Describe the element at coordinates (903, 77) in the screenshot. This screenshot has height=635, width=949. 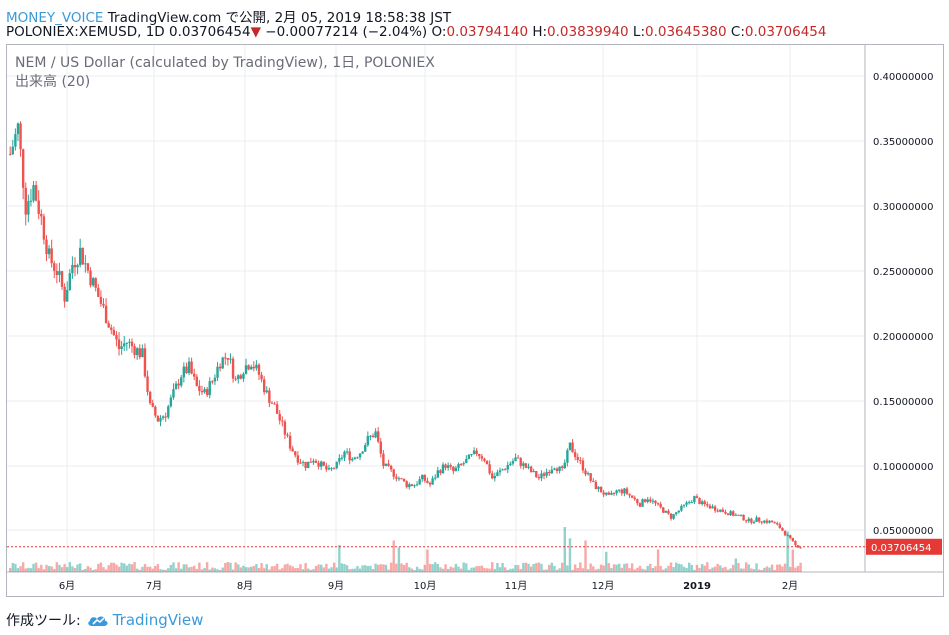
I see `price-tick-label: 0.40000000` at that location.